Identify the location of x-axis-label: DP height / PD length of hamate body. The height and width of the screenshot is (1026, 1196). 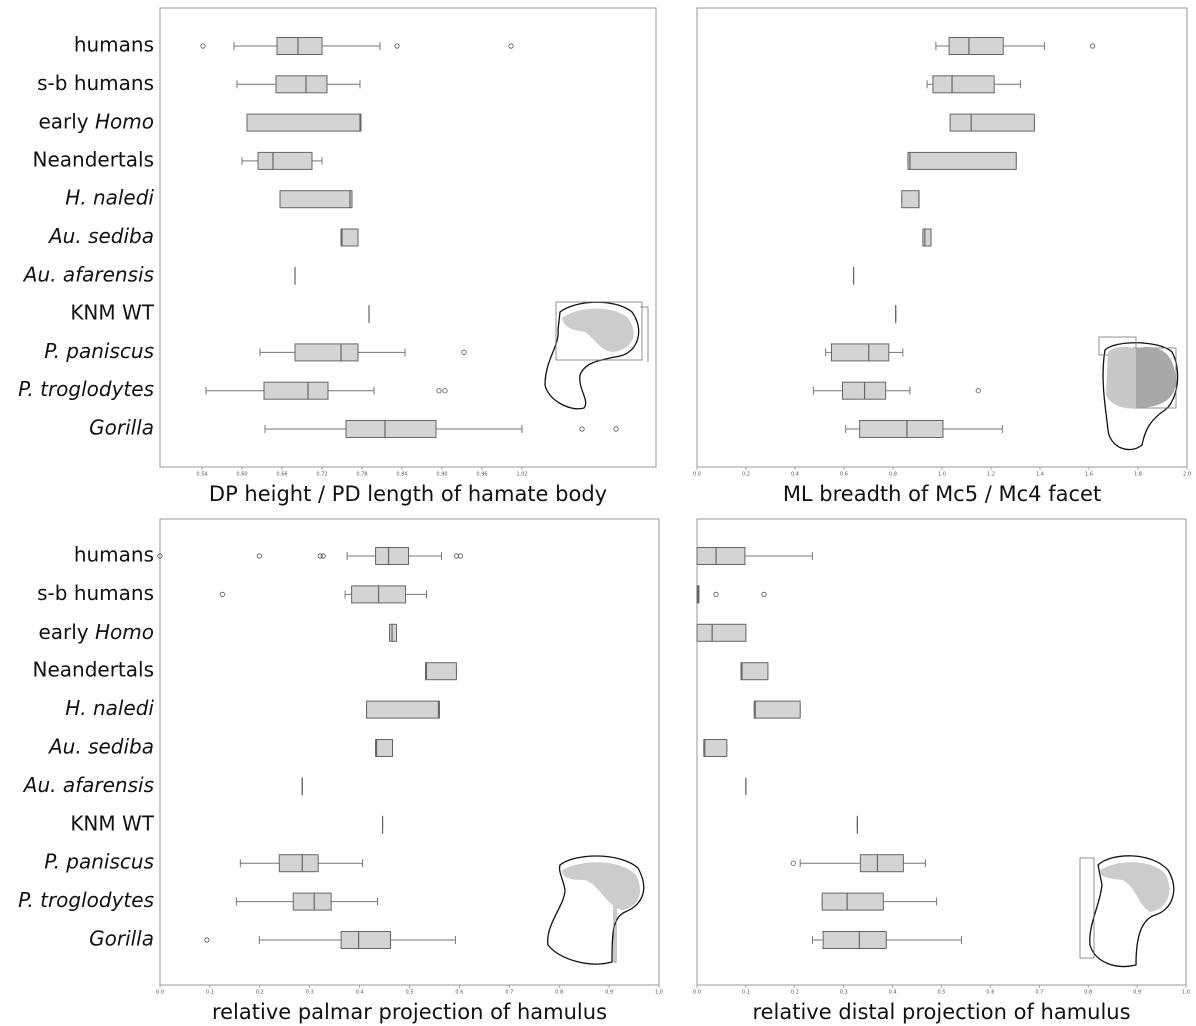
(408, 494).